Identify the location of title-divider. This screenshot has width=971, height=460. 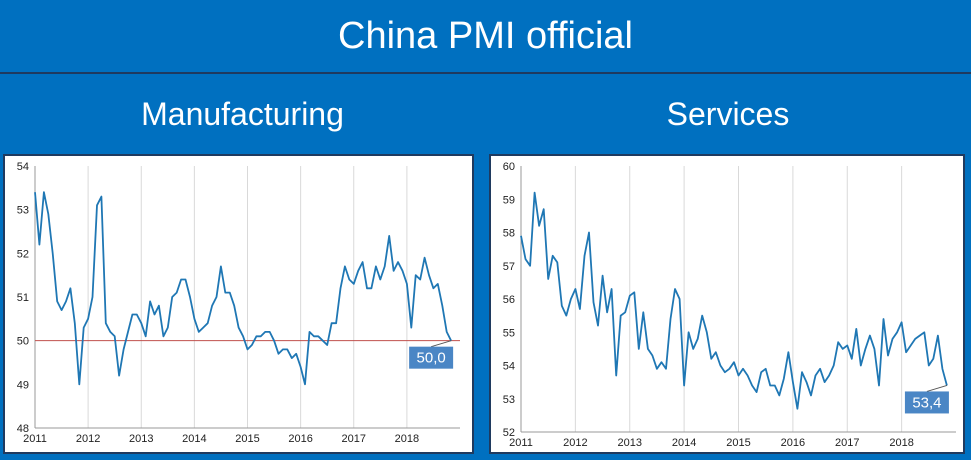
(485, 73).